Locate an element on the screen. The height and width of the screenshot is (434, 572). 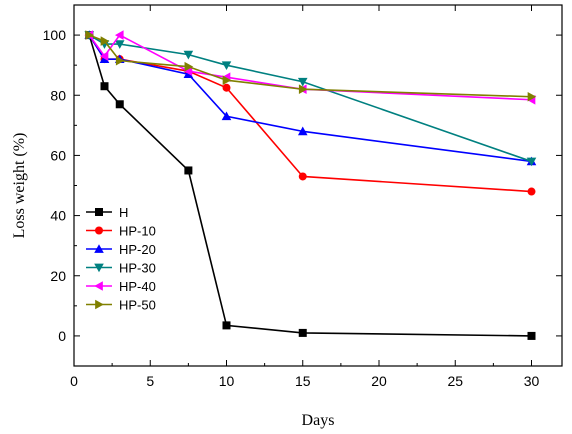
legend-item: HP-10 is located at coordinates (121, 231).